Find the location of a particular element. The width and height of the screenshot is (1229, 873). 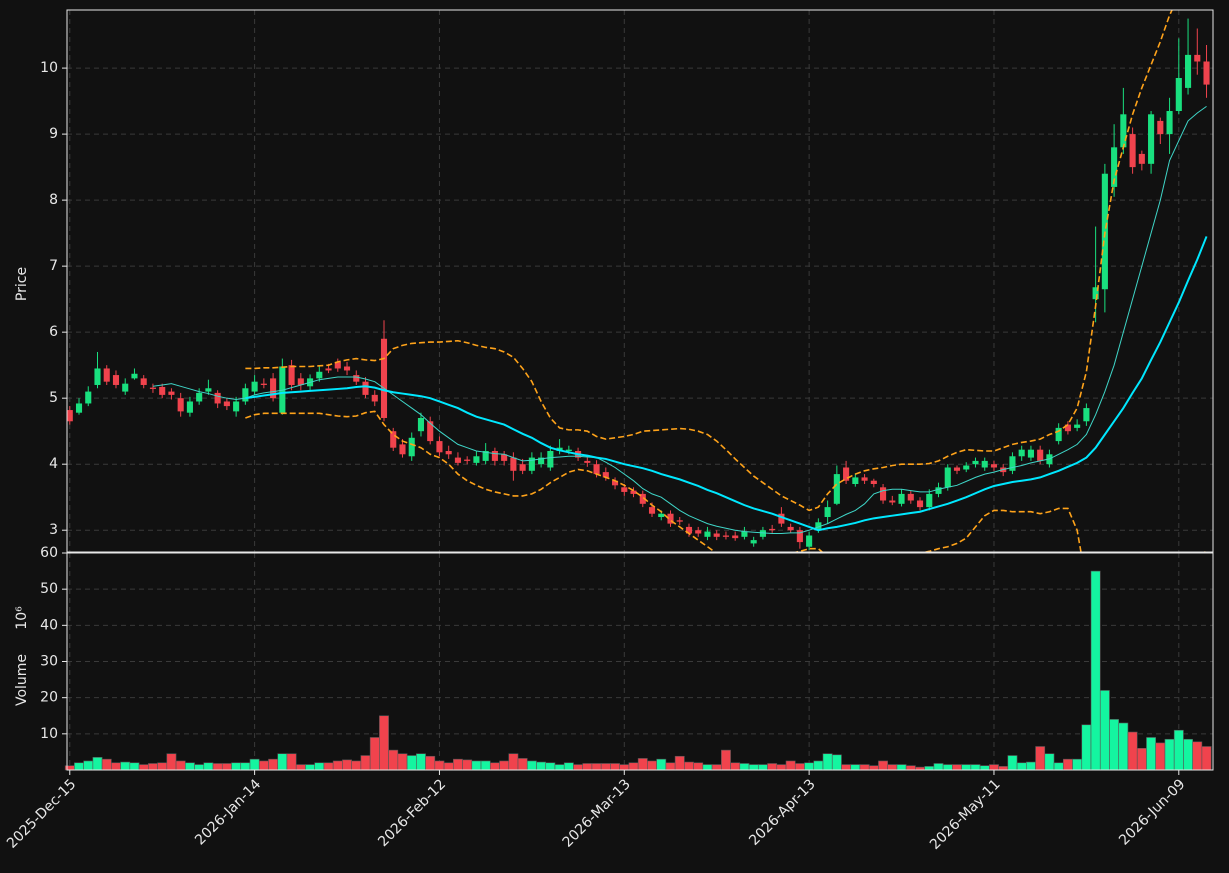

y-tick-label: 8 is located at coordinates (53, 200).